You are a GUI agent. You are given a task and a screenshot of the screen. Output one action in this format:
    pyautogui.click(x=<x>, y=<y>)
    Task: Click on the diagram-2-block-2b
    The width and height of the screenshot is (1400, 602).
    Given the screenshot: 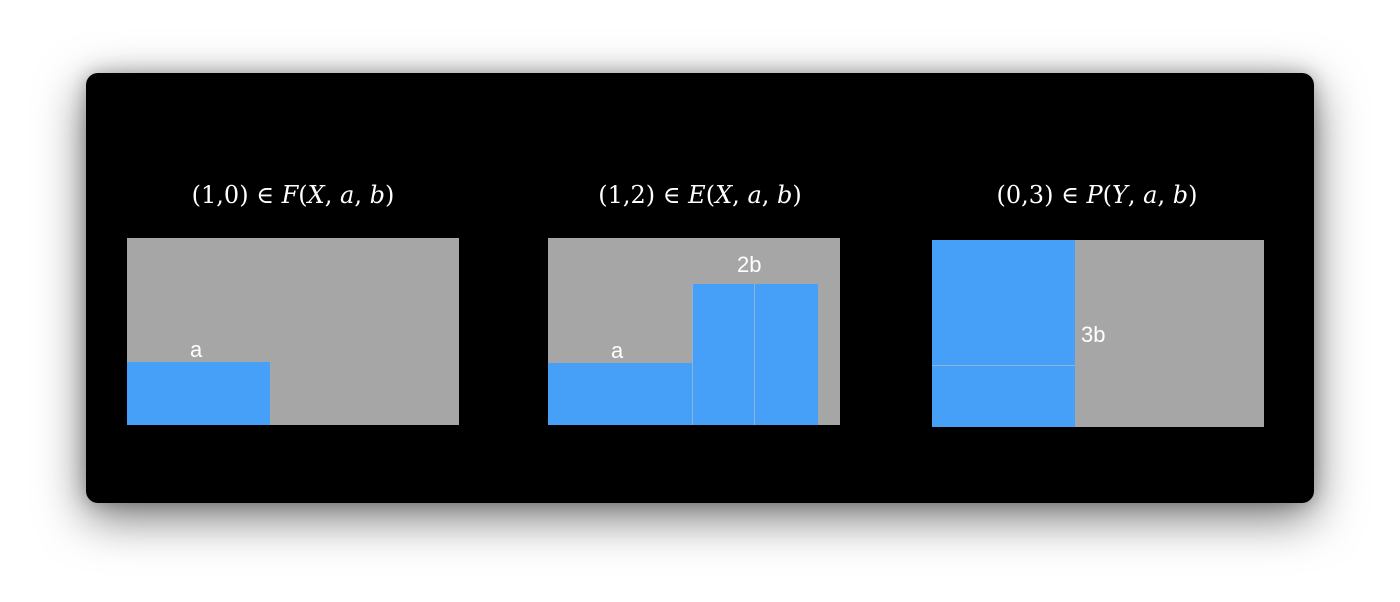 What is the action you would take?
    pyautogui.click(x=755, y=354)
    